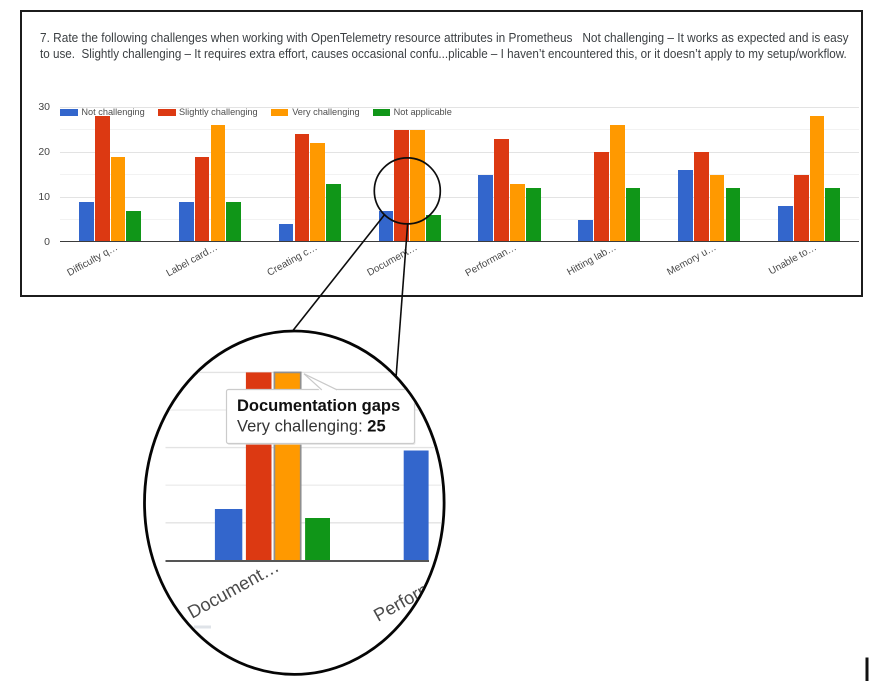 This screenshot has width=876, height=687. I want to click on svg-text: Very challenging: 25, so click(311, 427).